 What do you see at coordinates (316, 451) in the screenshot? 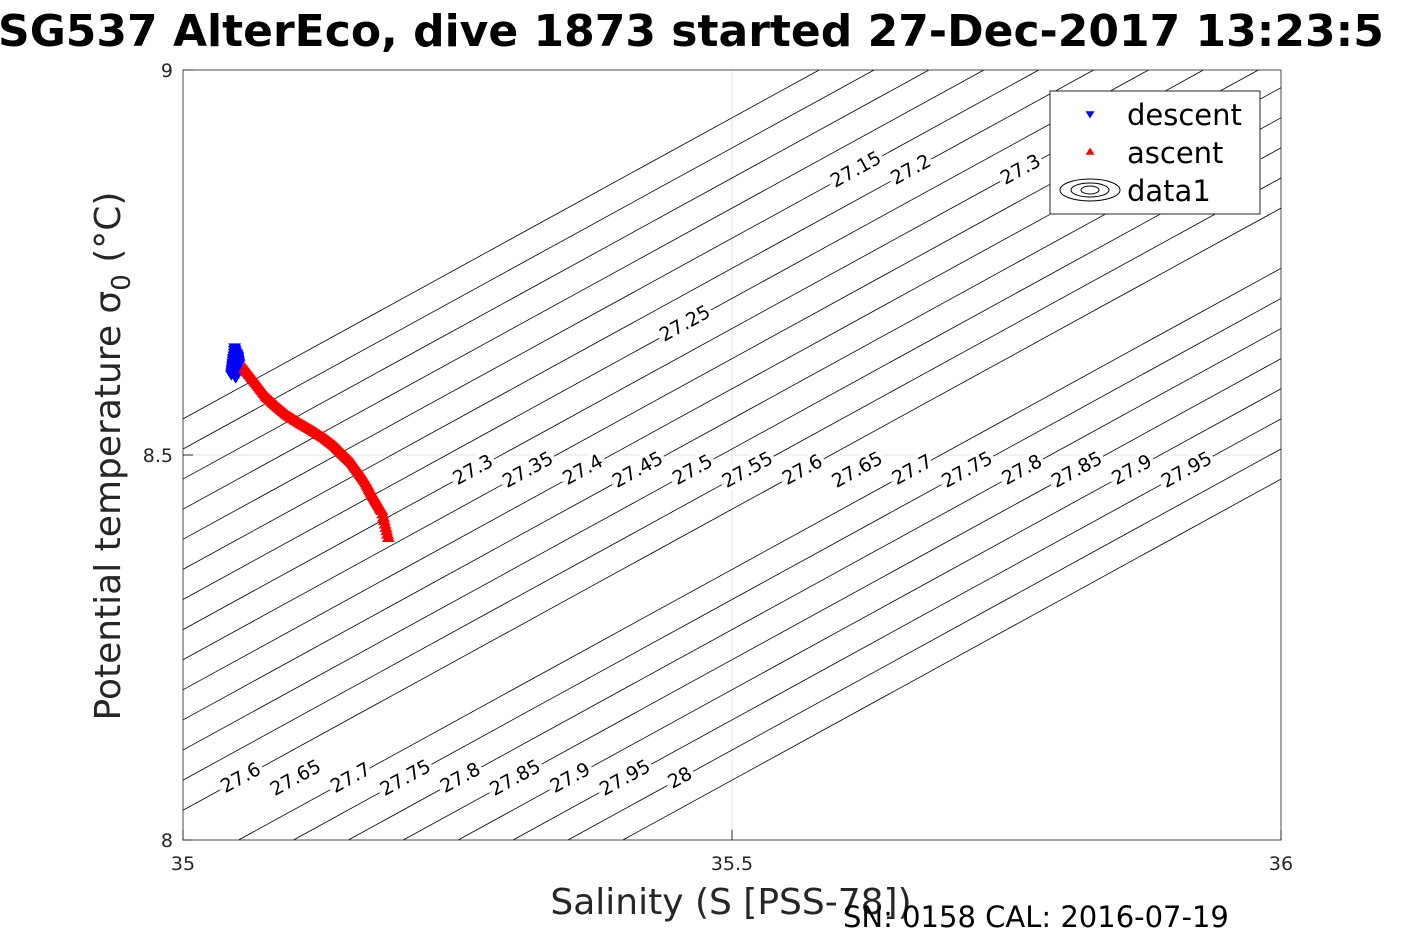
I see `ascent-track` at bounding box center [316, 451].